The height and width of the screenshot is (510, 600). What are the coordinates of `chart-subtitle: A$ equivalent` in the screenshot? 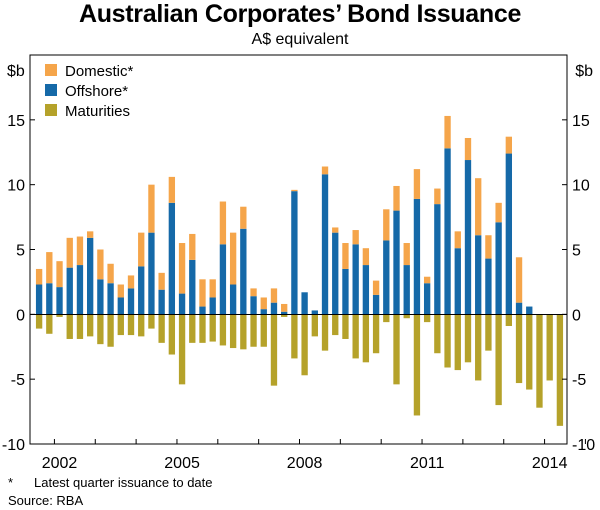 It's located at (300, 39).